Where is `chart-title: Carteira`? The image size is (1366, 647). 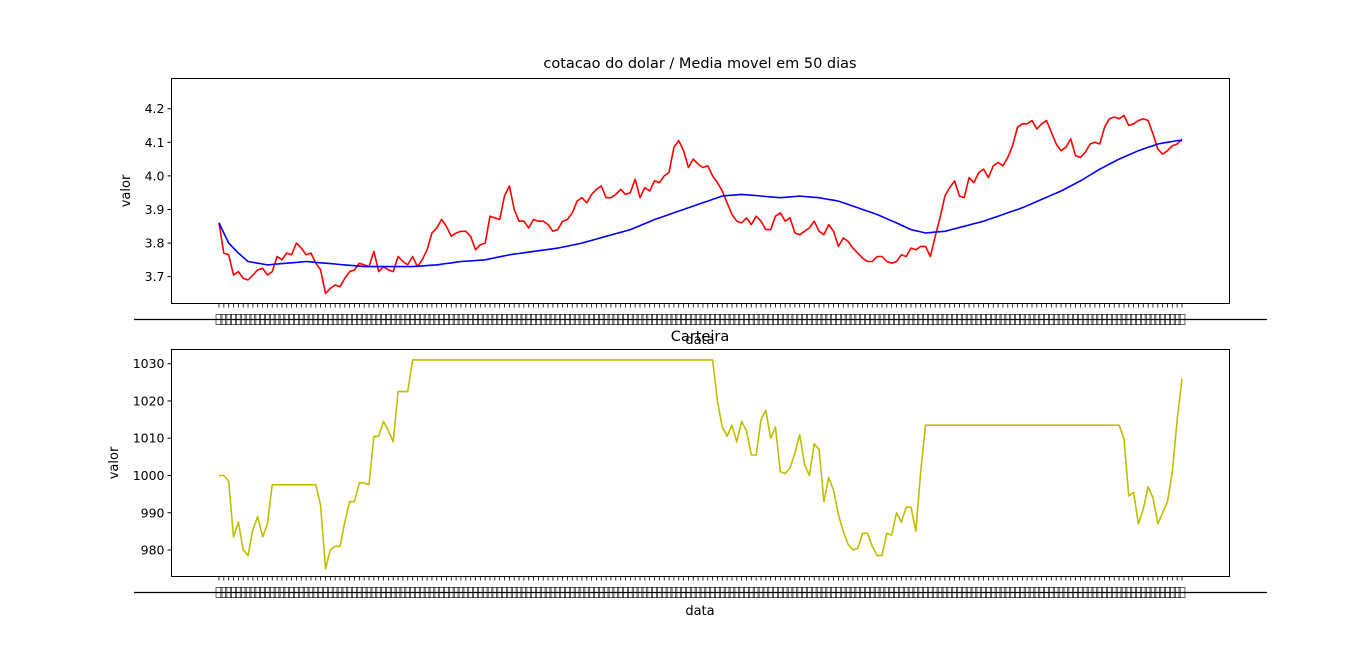 chart-title: Carteira is located at coordinates (700, 337).